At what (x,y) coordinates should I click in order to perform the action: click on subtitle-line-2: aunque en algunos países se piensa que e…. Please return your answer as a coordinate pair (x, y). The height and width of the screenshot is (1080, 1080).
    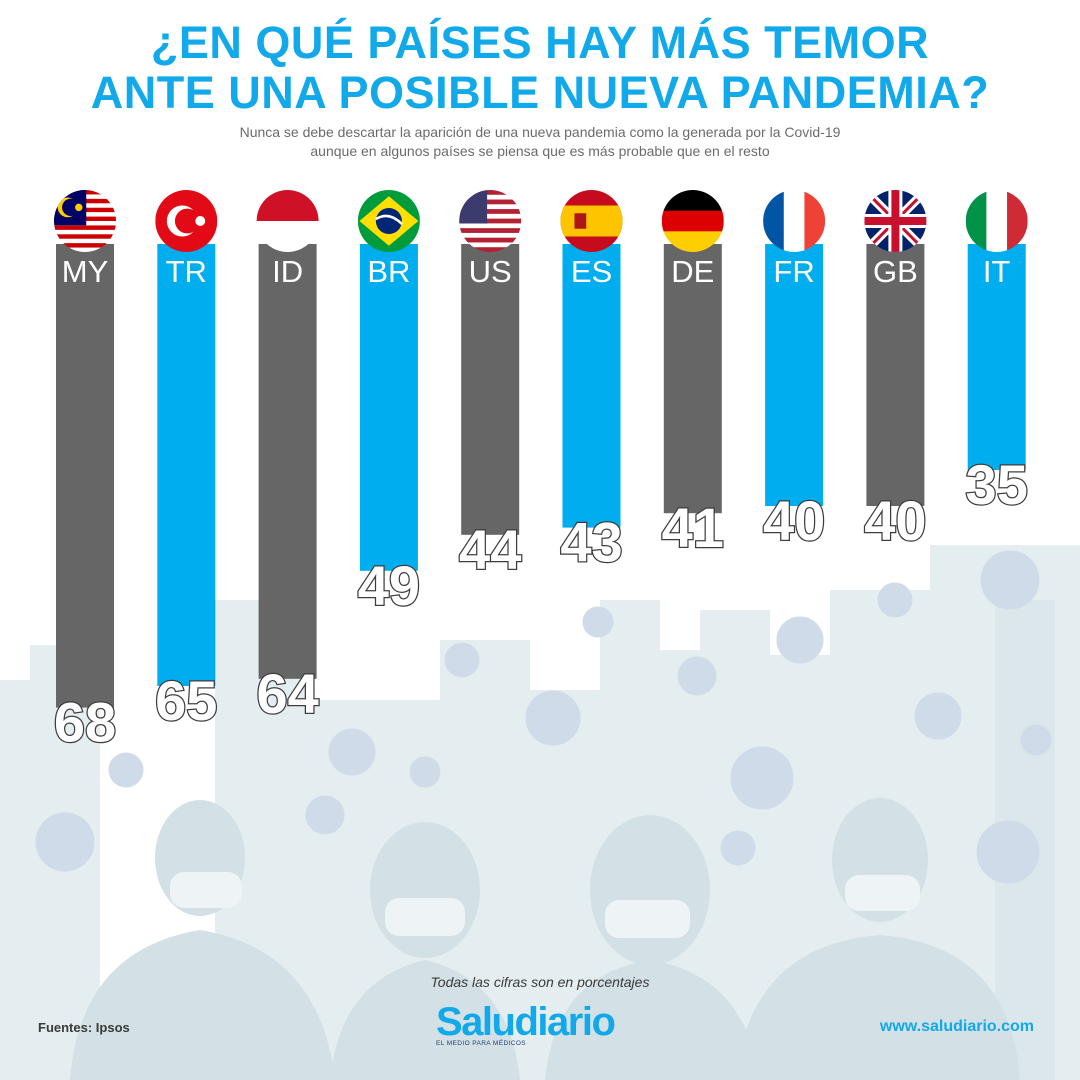
    Looking at the image, I should click on (540, 151).